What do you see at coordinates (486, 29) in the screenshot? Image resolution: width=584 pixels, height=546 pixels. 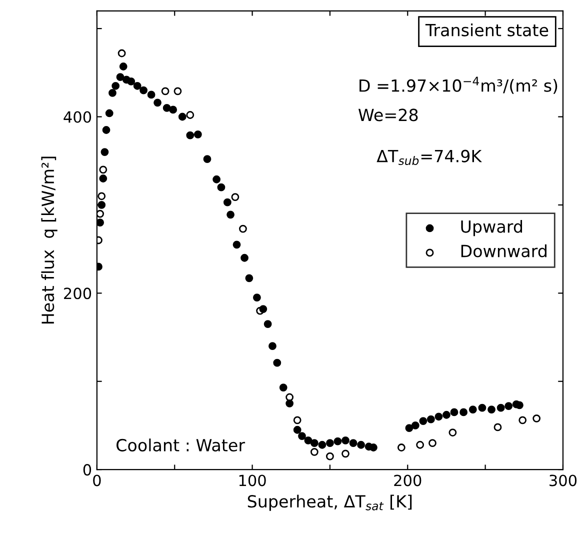 I see `annotation: Transient state` at bounding box center [486, 29].